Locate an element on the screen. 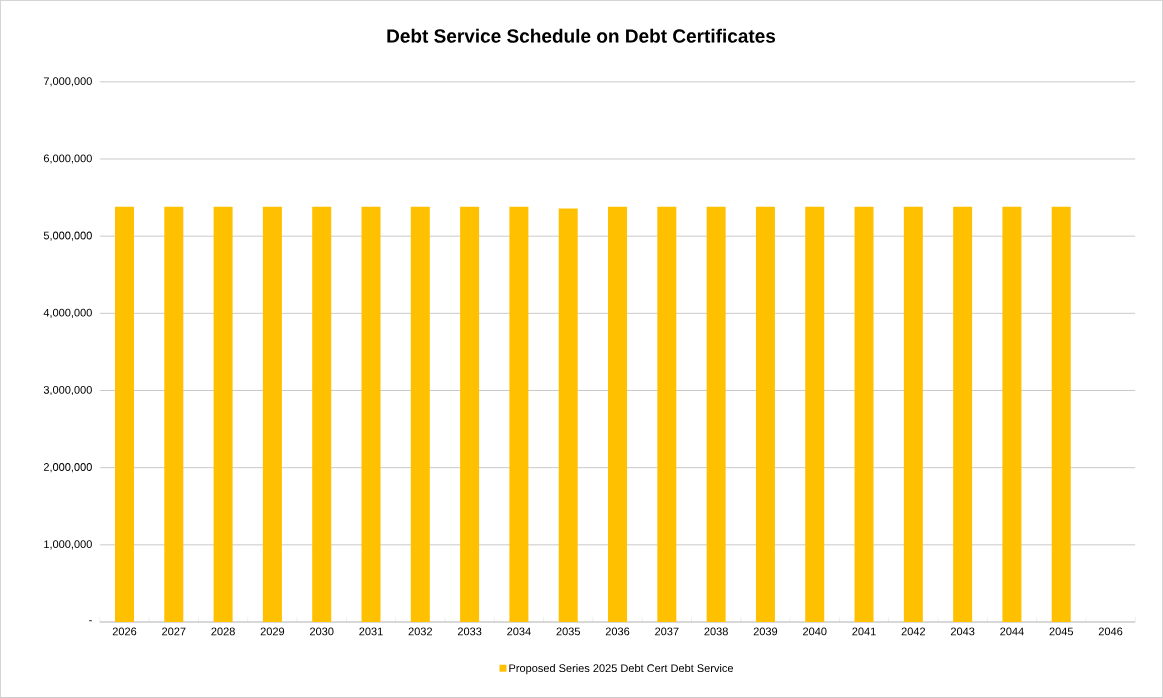 The image size is (1163, 698). y-tick-label: 6,000,000 is located at coordinates (67, 159).